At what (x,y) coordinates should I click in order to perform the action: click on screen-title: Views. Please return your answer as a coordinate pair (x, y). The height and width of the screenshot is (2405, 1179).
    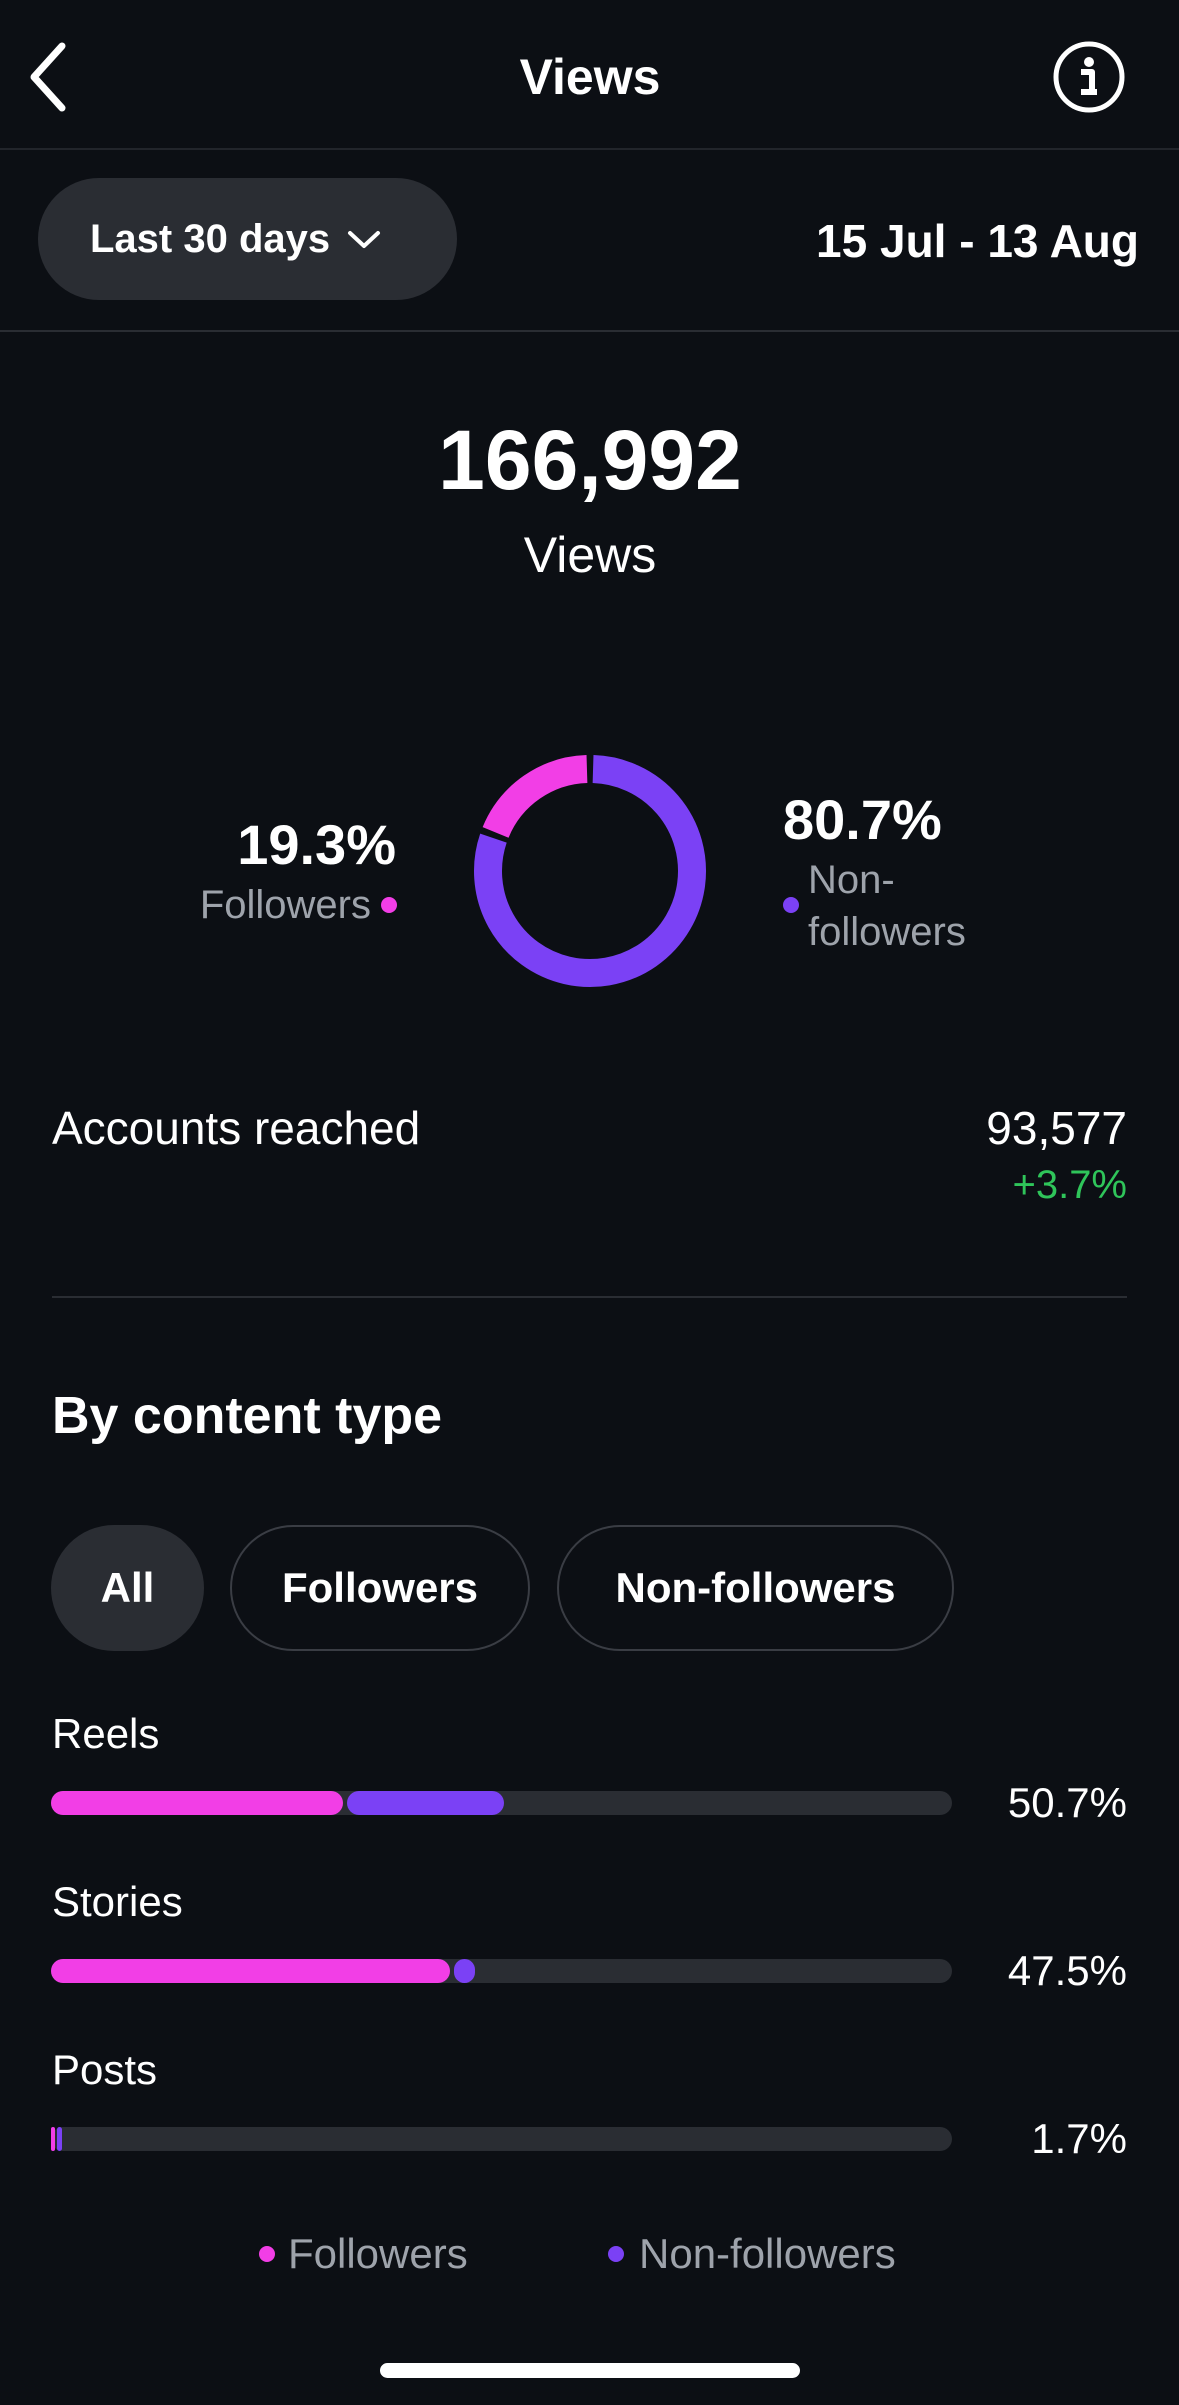
    Looking at the image, I should click on (590, 77).